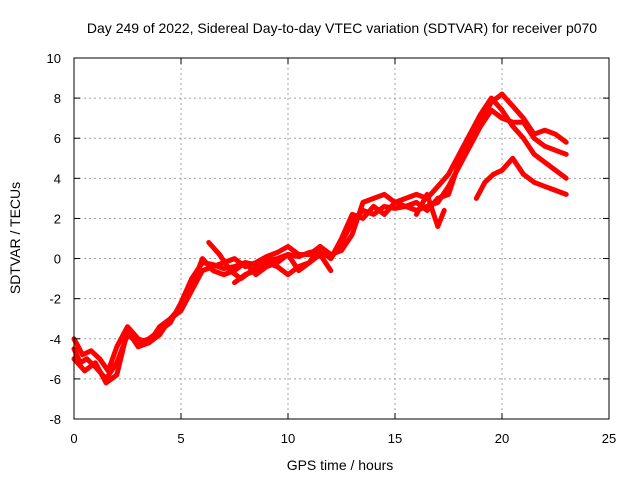 The width and height of the screenshot is (640, 480). Describe the element at coordinates (54, 58) in the screenshot. I see `y-tick-label: 10` at that location.